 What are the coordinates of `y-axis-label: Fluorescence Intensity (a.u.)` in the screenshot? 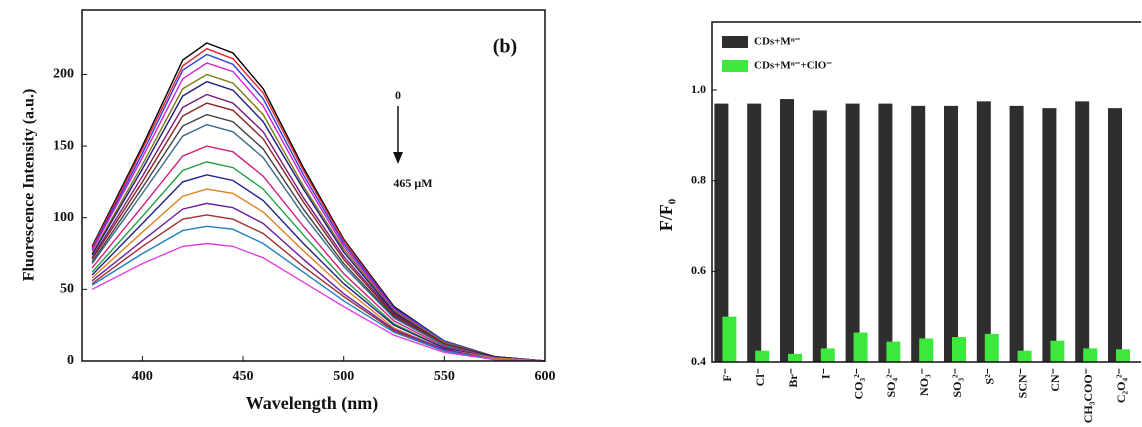 It's located at (29, 185).